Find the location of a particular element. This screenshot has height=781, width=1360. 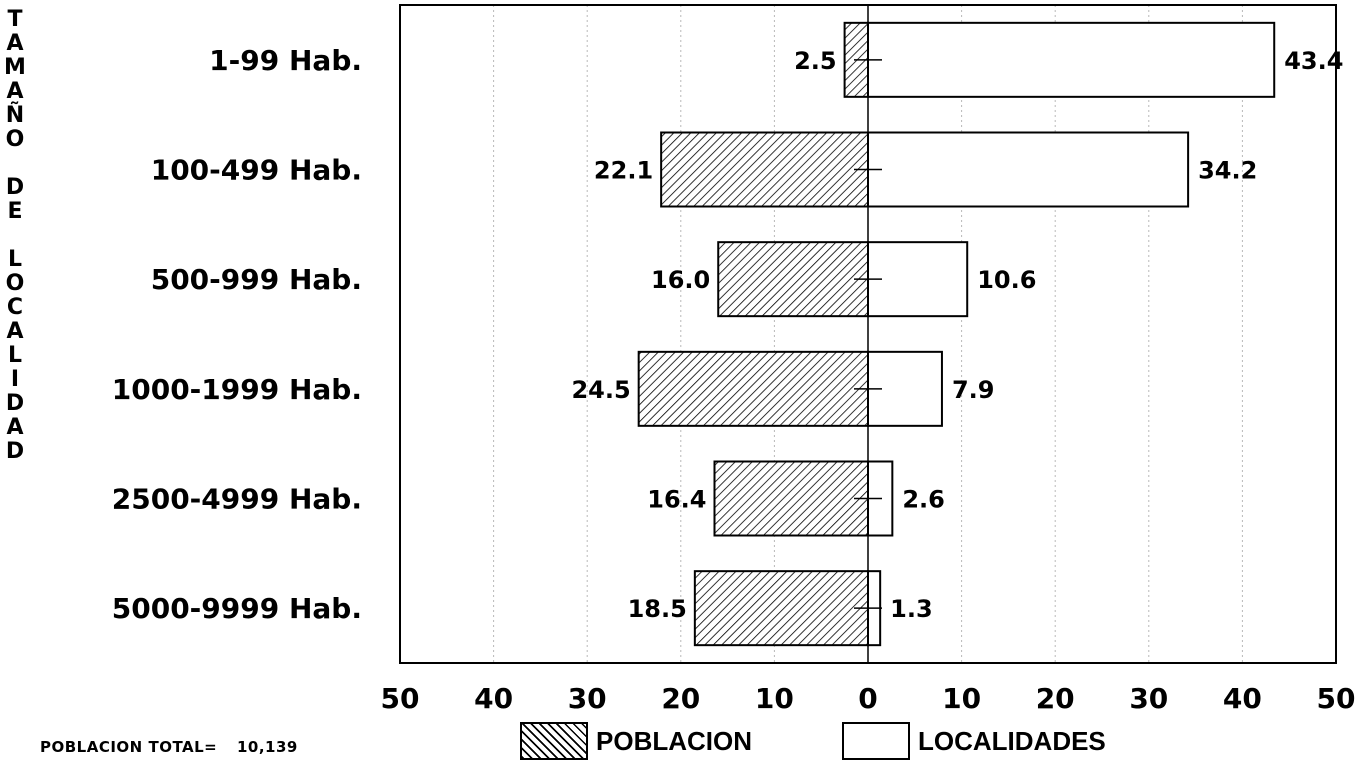

category-label: 5000-9999 Hab. is located at coordinates (237, 608).